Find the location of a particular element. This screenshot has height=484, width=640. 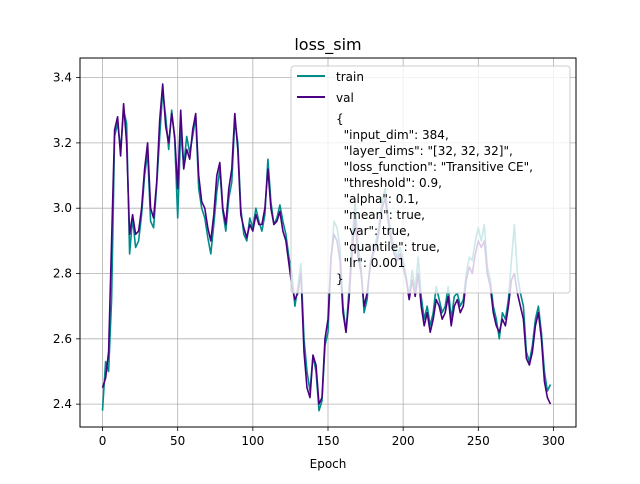

legend-config-line: "mean": true, is located at coordinates (380, 215).